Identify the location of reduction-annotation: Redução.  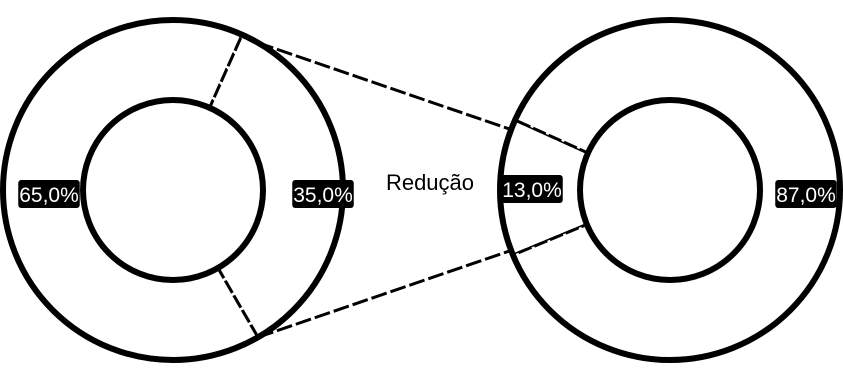
(430, 182).